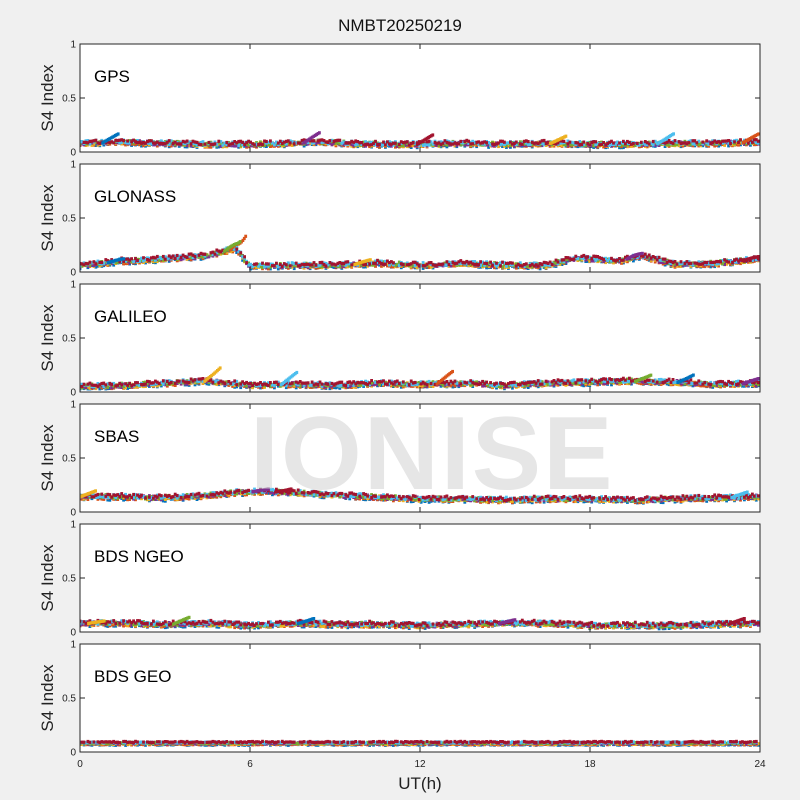  What do you see at coordinates (73, 153) in the screenshot?
I see `y-tick-label: 0` at bounding box center [73, 153].